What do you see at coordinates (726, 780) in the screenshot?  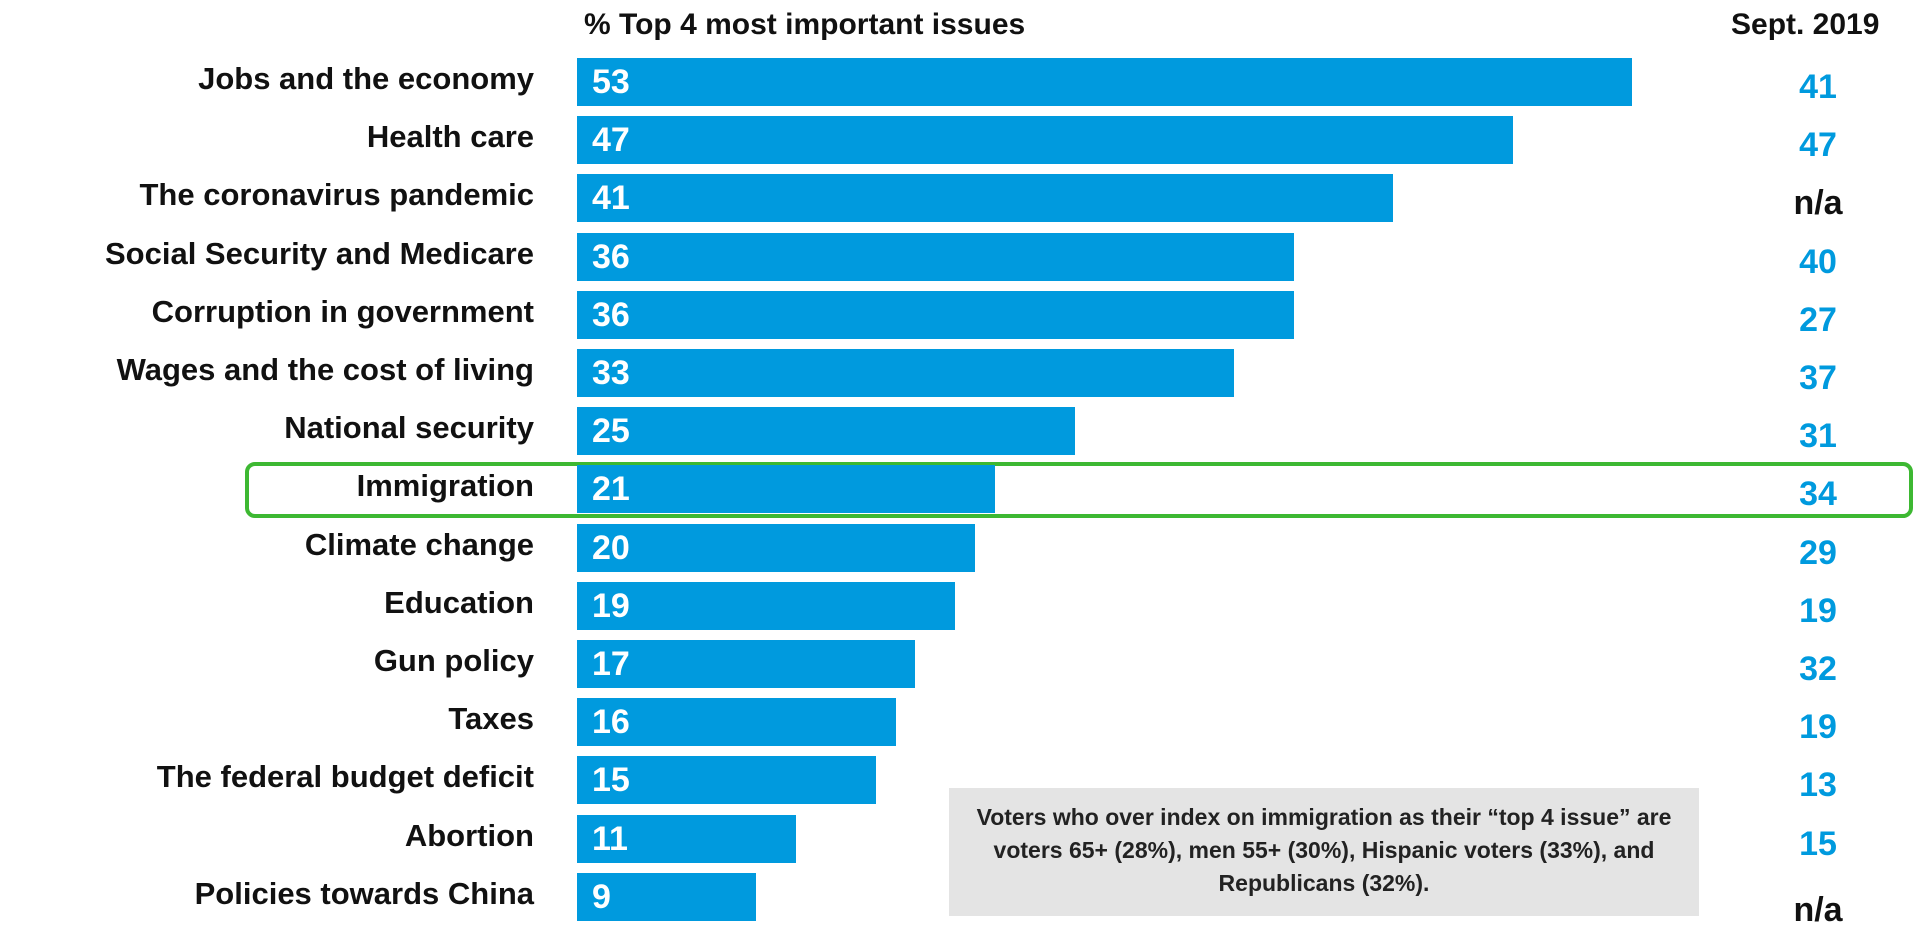 I see `bar-the-federal-budget-deficit` at bounding box center [726, 780].